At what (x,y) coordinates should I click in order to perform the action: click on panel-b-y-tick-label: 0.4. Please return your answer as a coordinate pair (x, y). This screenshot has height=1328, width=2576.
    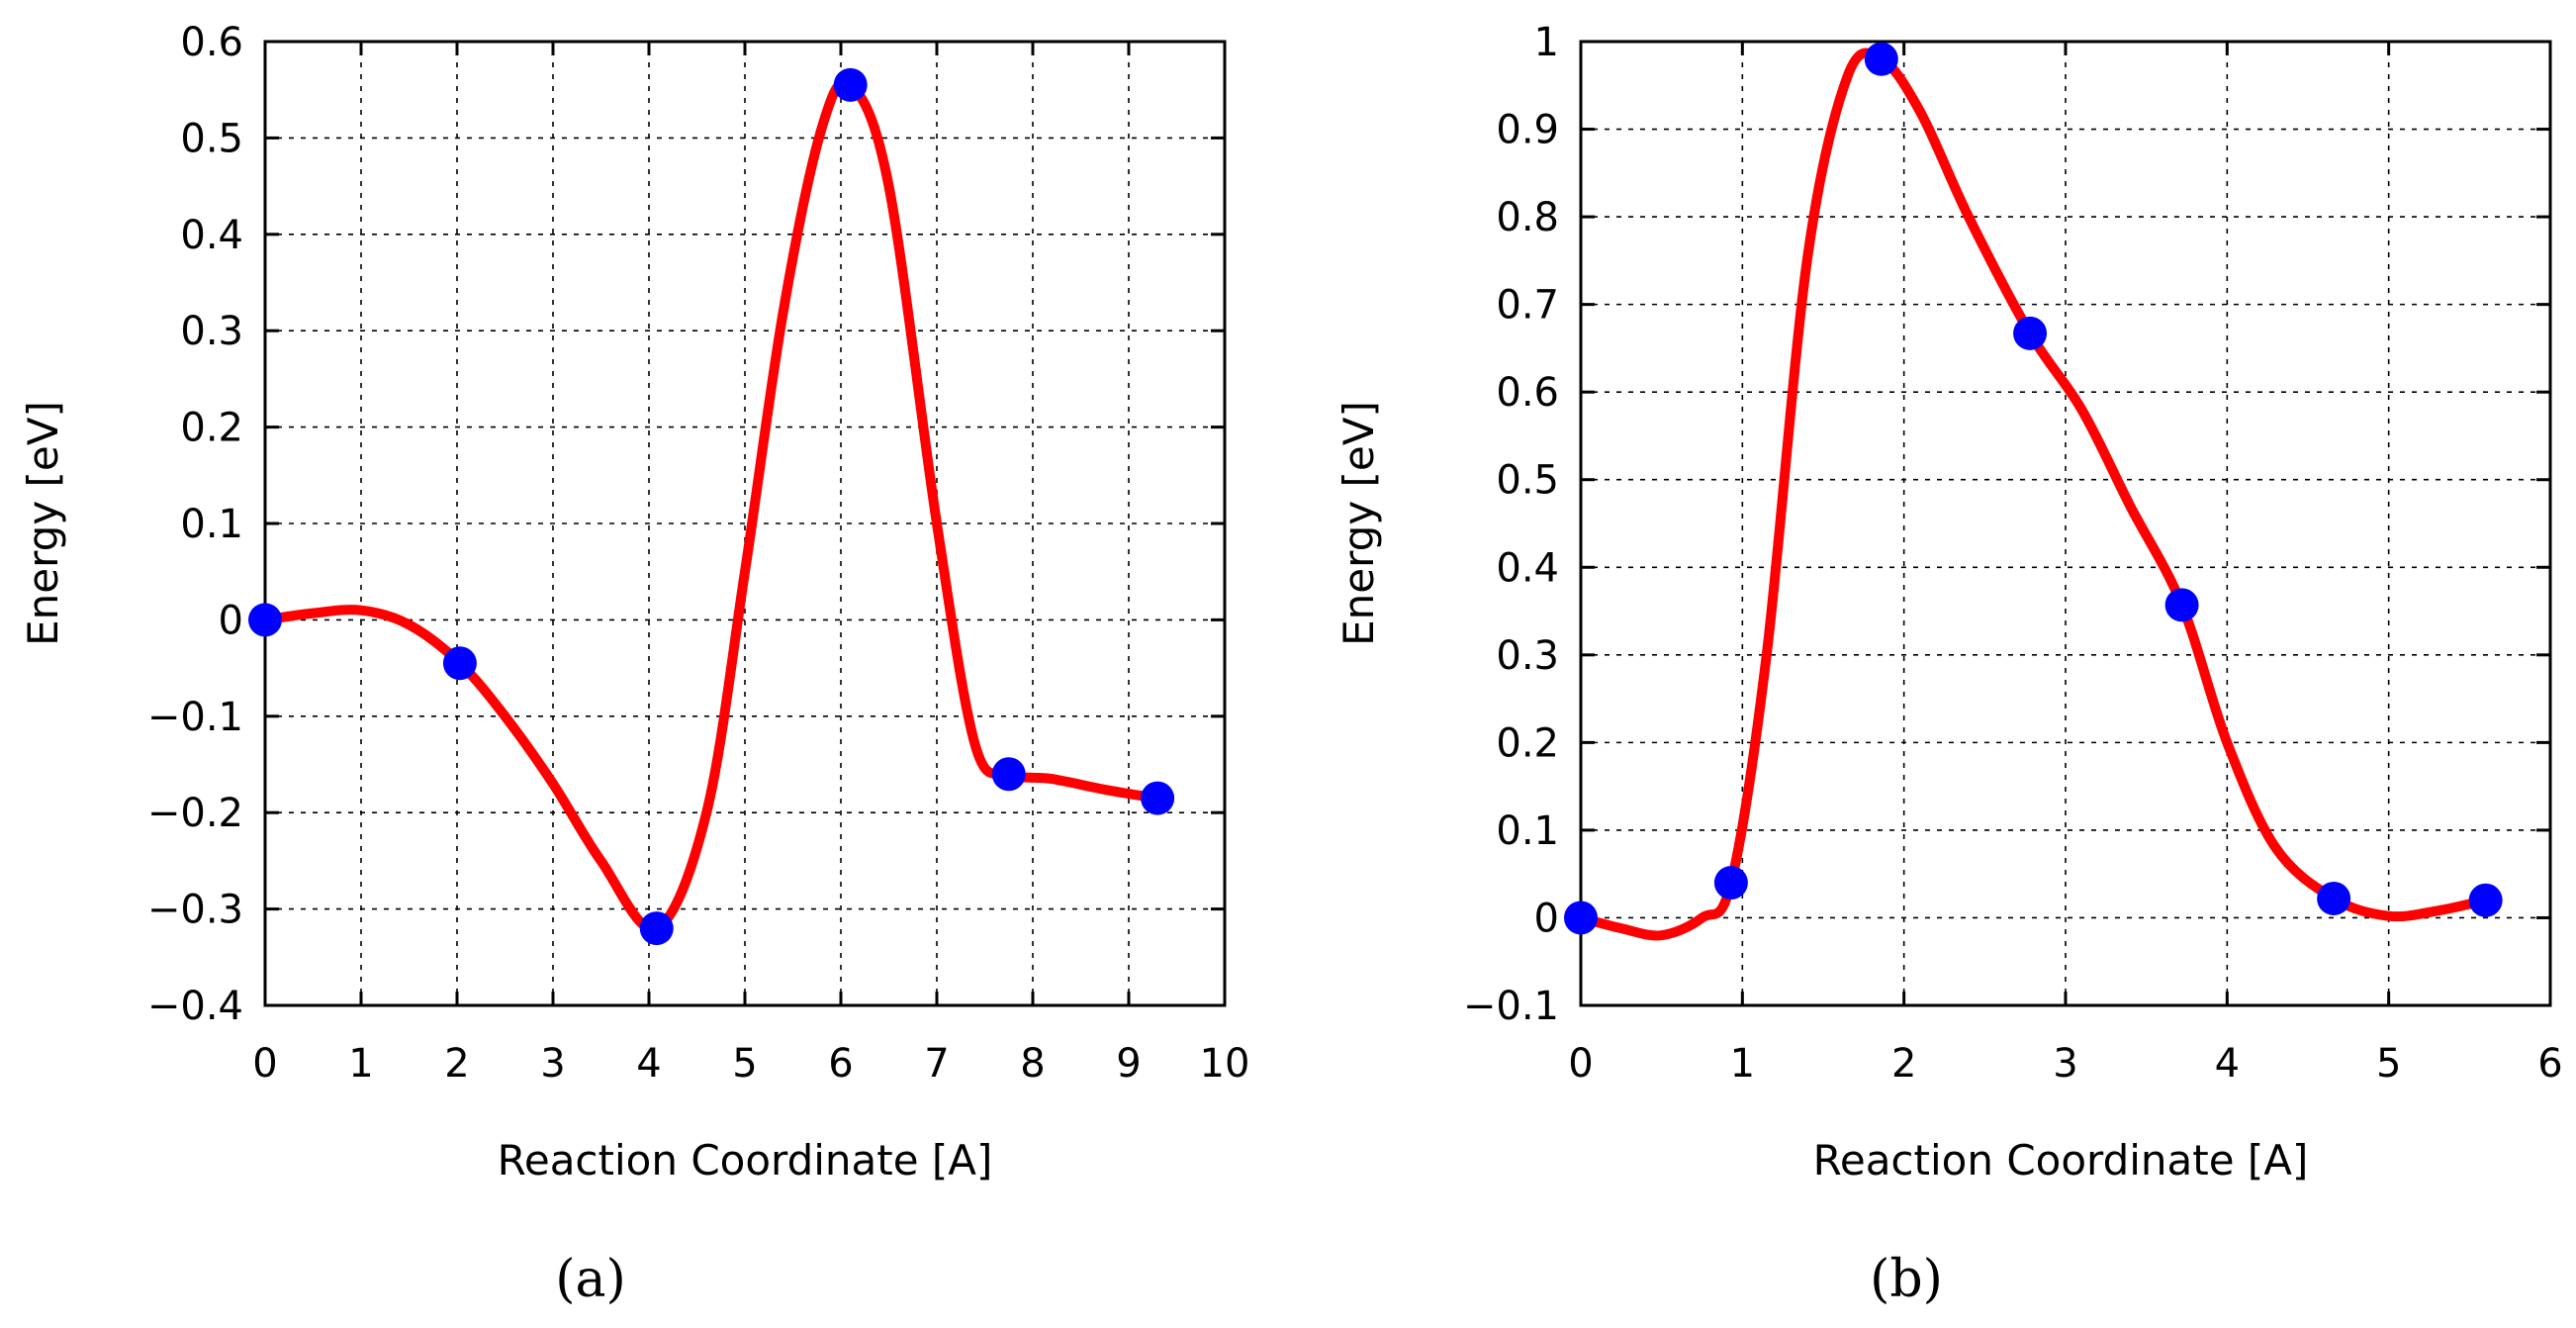
    Looking at the image, I should click on (1527, 568).